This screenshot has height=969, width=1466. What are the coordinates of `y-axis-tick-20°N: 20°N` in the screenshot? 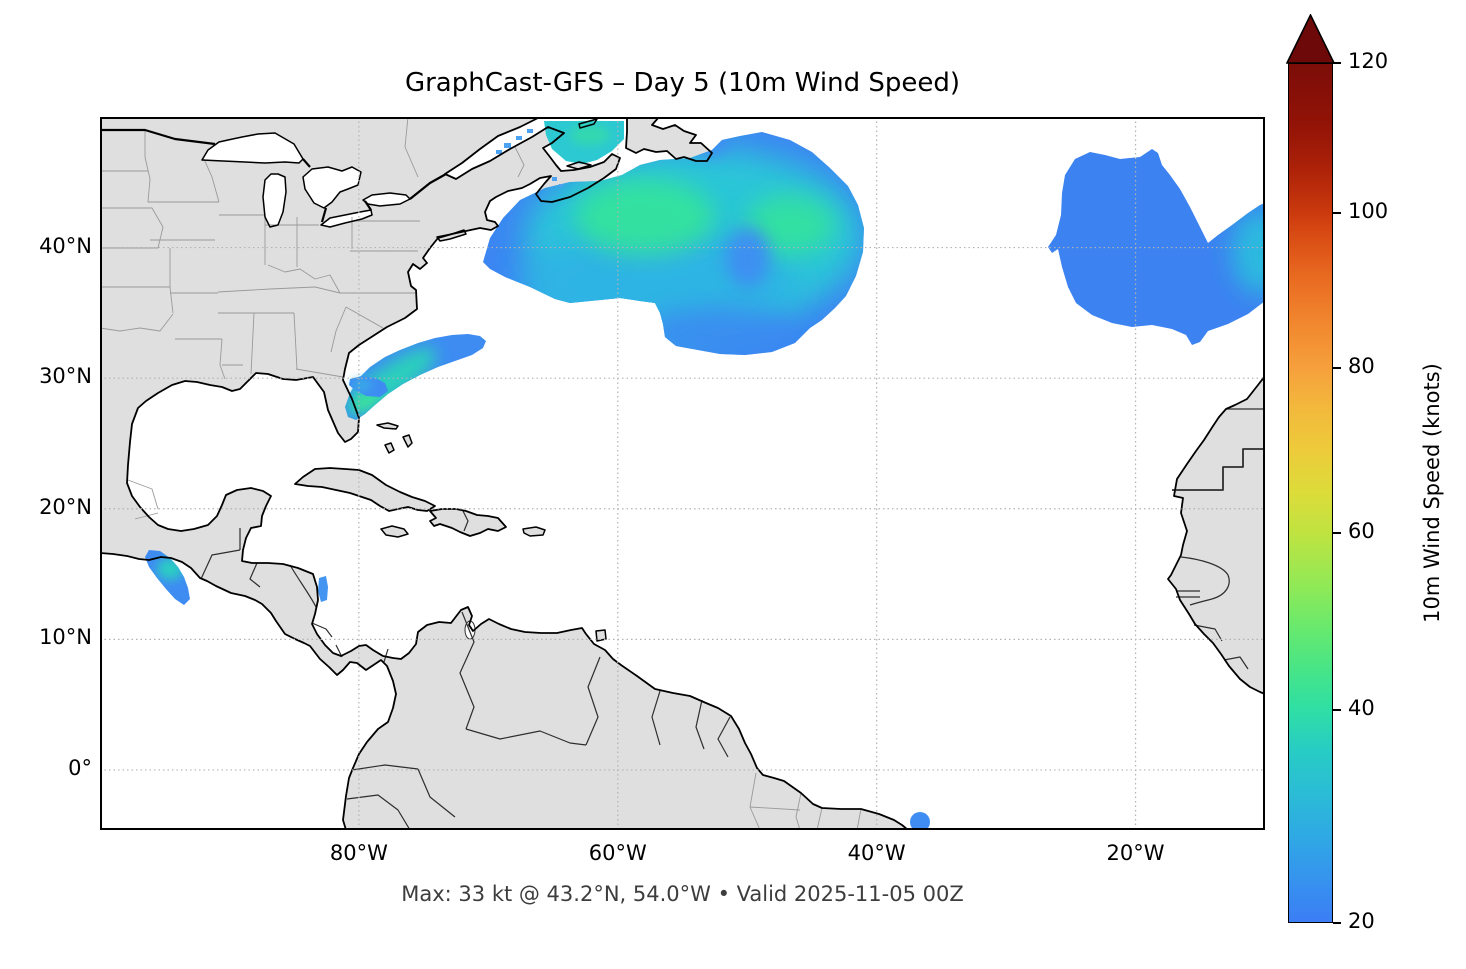 It's located at (65, 506).